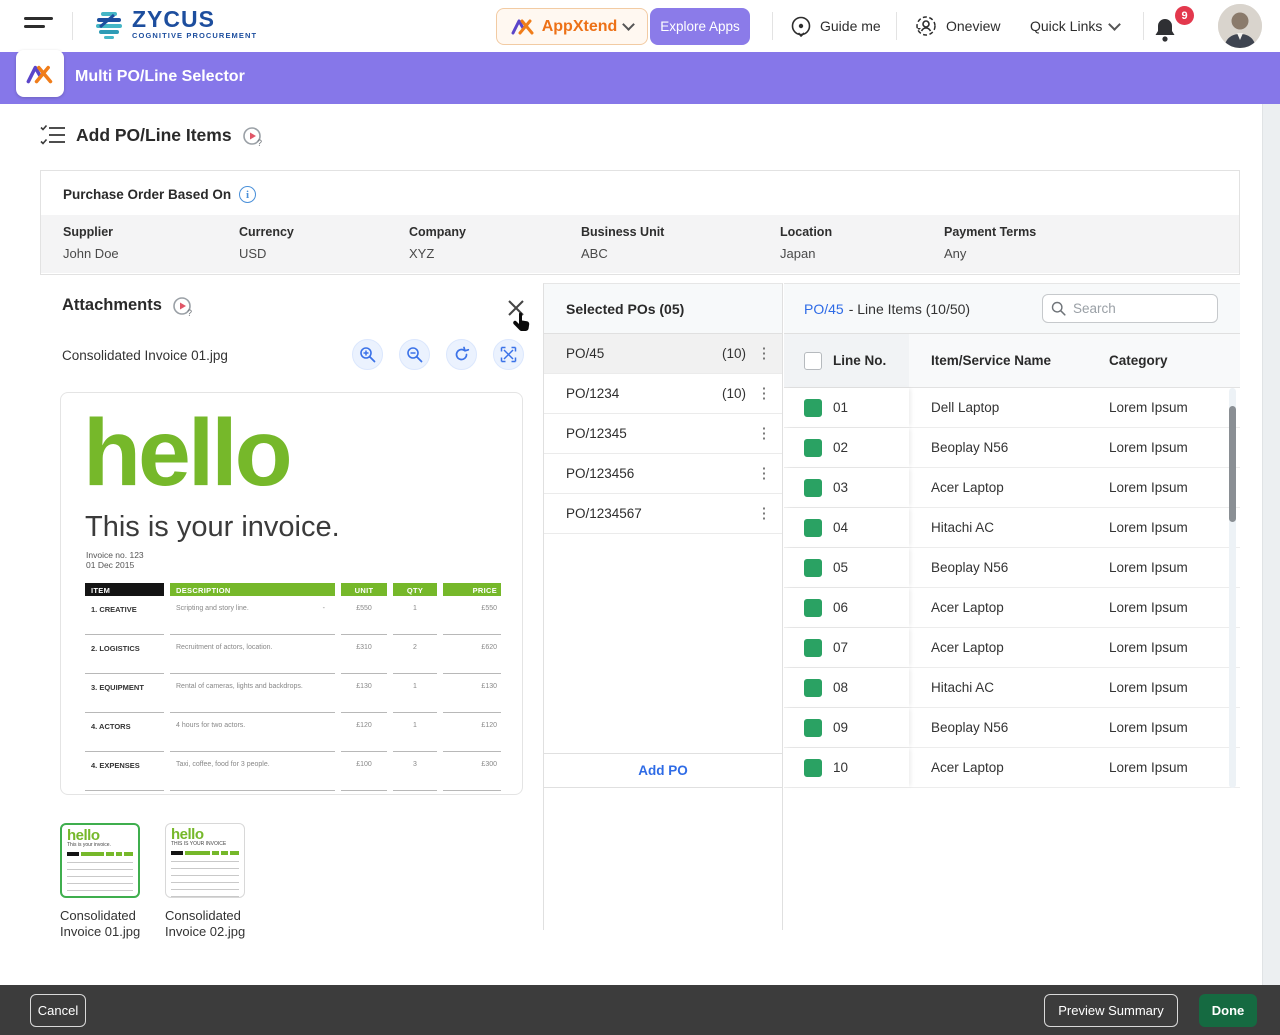  What do you see at coordinates (147, 194) in the screenshot?
I see `po-based-on-title: Purchase Order Based On` at bounding box center [147, 194].